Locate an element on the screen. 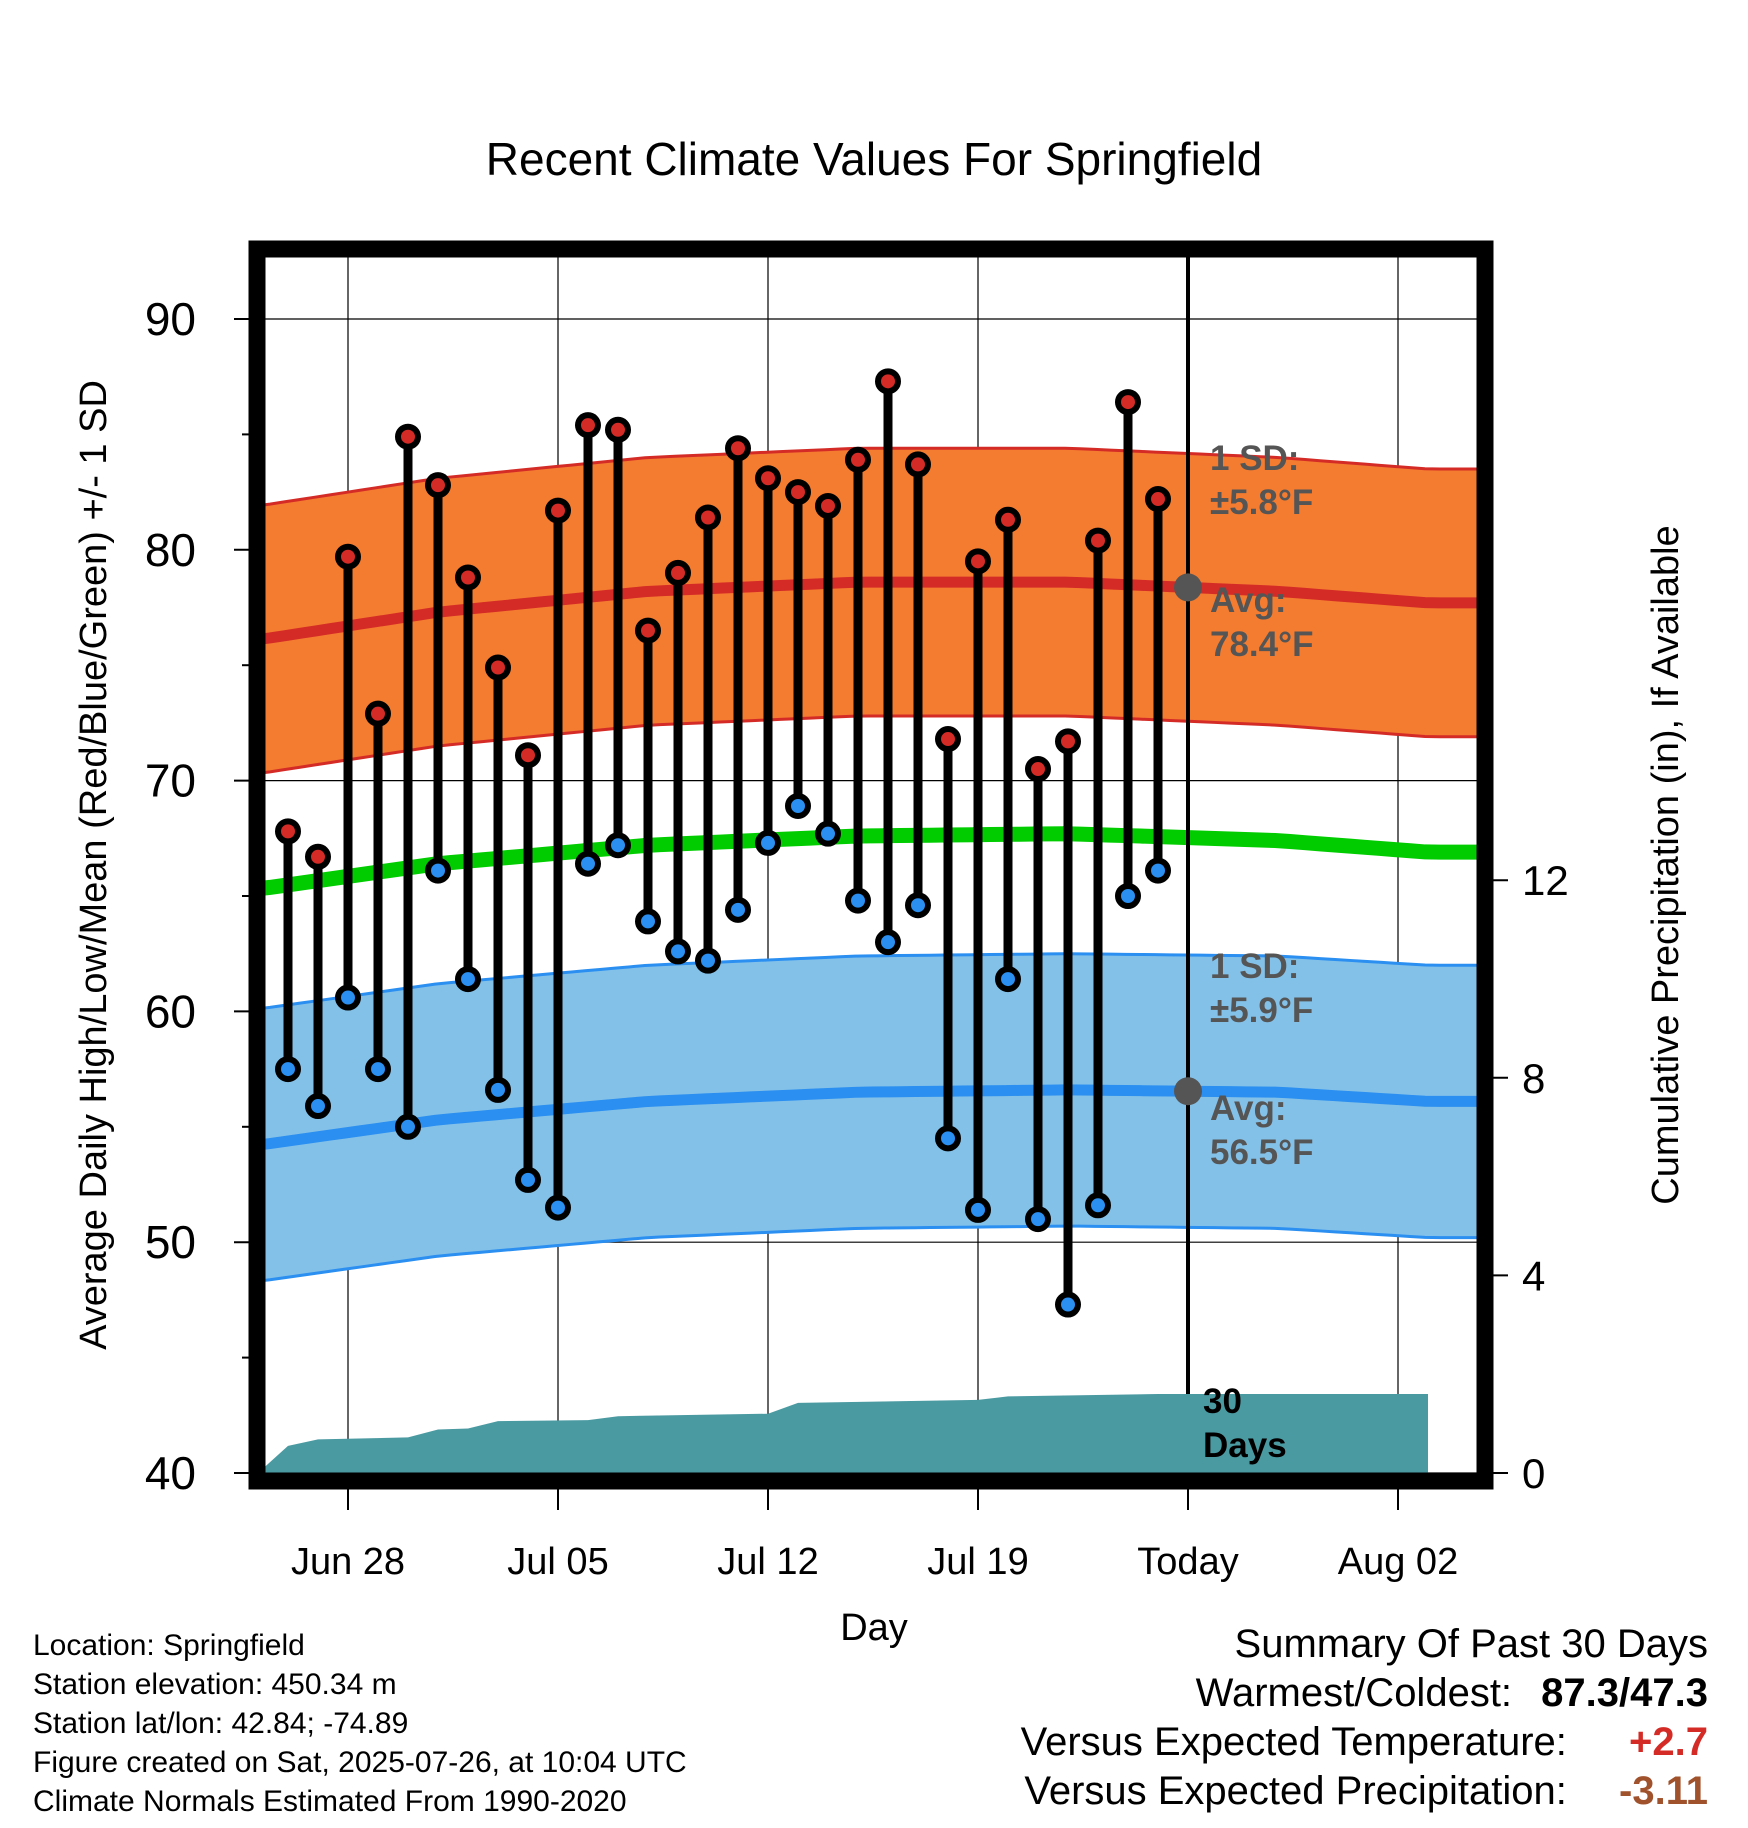  location-text: Location: Springfield is located at coordinates (169, 1645).